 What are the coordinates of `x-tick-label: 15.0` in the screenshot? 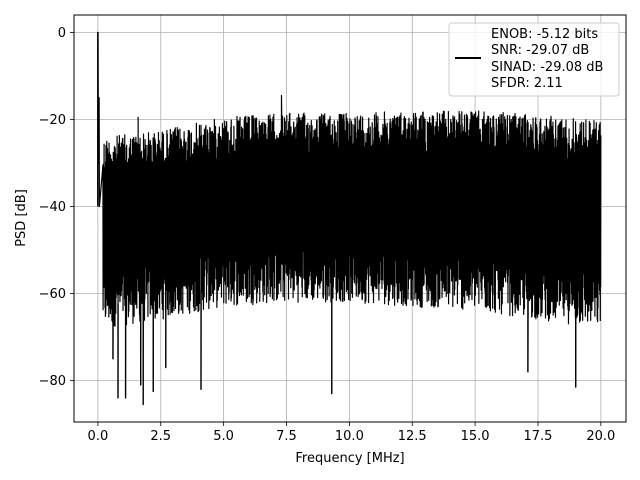 It's located at (475, 436).